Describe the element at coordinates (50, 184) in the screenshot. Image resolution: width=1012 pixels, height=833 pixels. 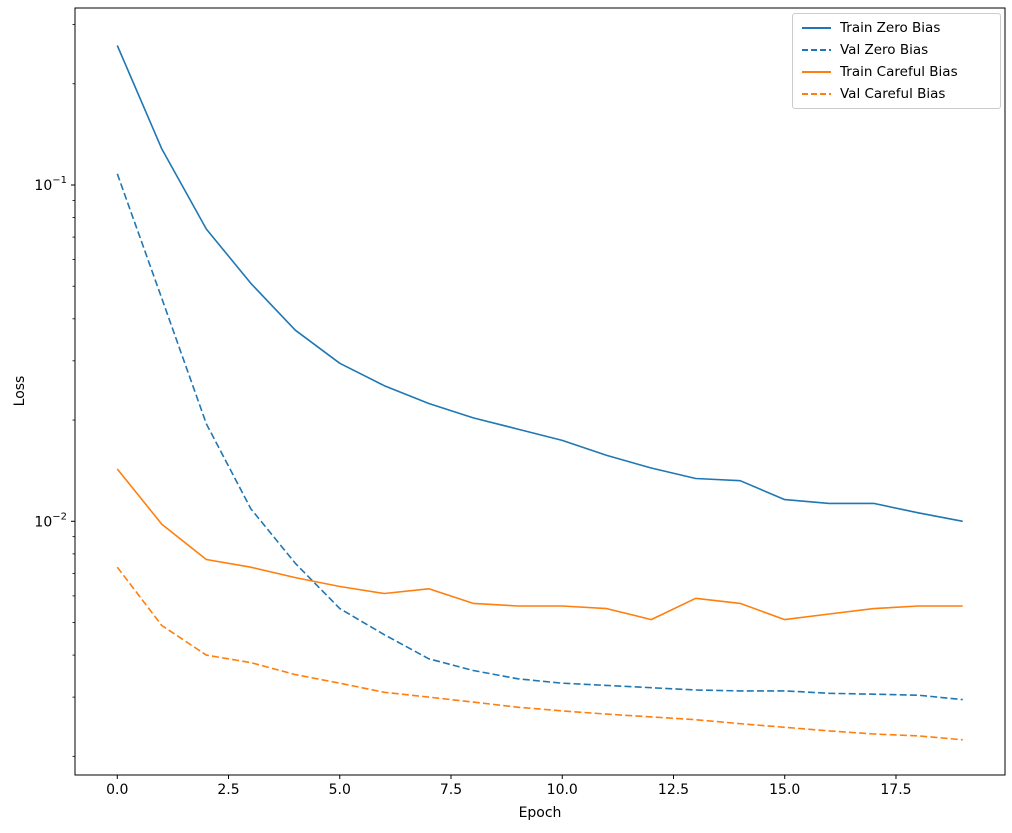
I see `y-tick-label: 10⁻¹` at that location.